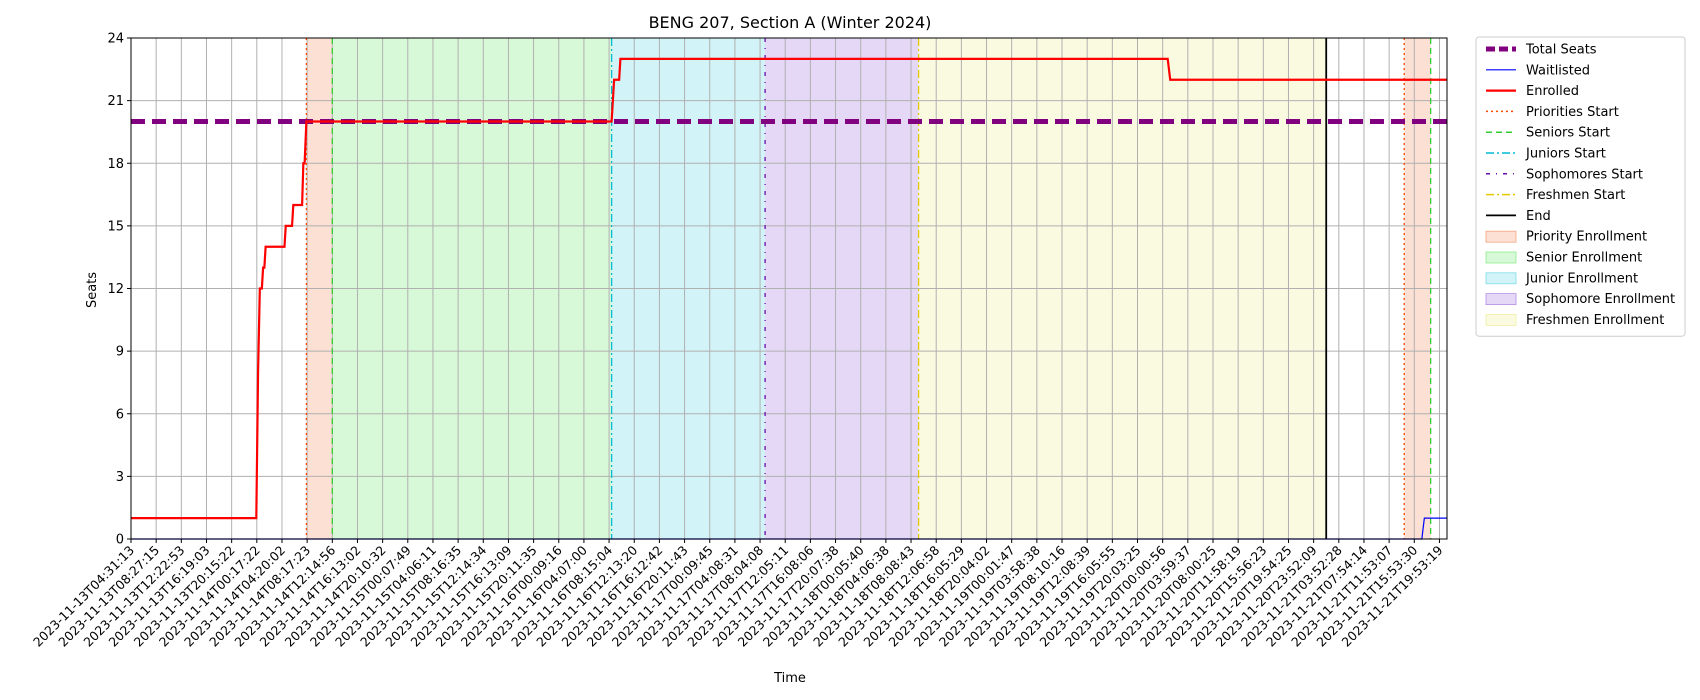 This screenshot has height=700, width=1700. What do you see at coordinates (1568, 133) in the screenshot?
I see `legend-label-4: Seniors Start` at bounding box center [1568, 133].